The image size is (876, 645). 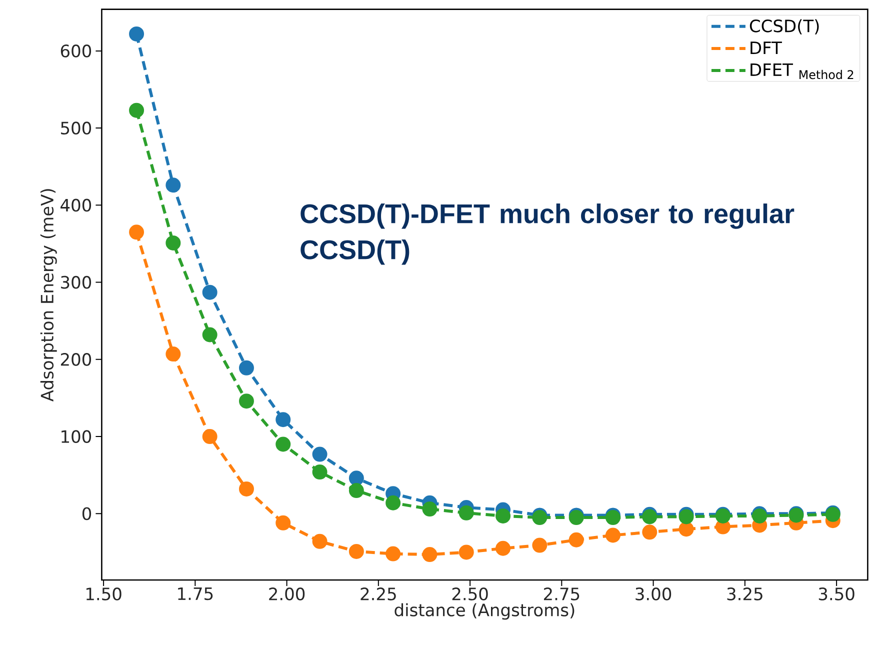 What do you see at coordinates (378, 594) in the screenshot?
I see `x-tick-label: 2.25` at bounding box center [378, 594].